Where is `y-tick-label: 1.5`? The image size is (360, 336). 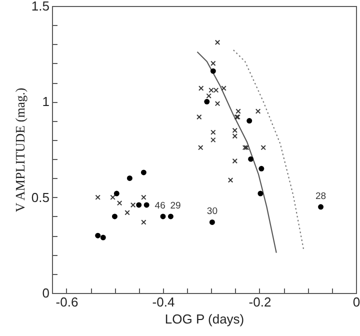
y-tick-label: 1.5 is located at coordinates (40, 7).